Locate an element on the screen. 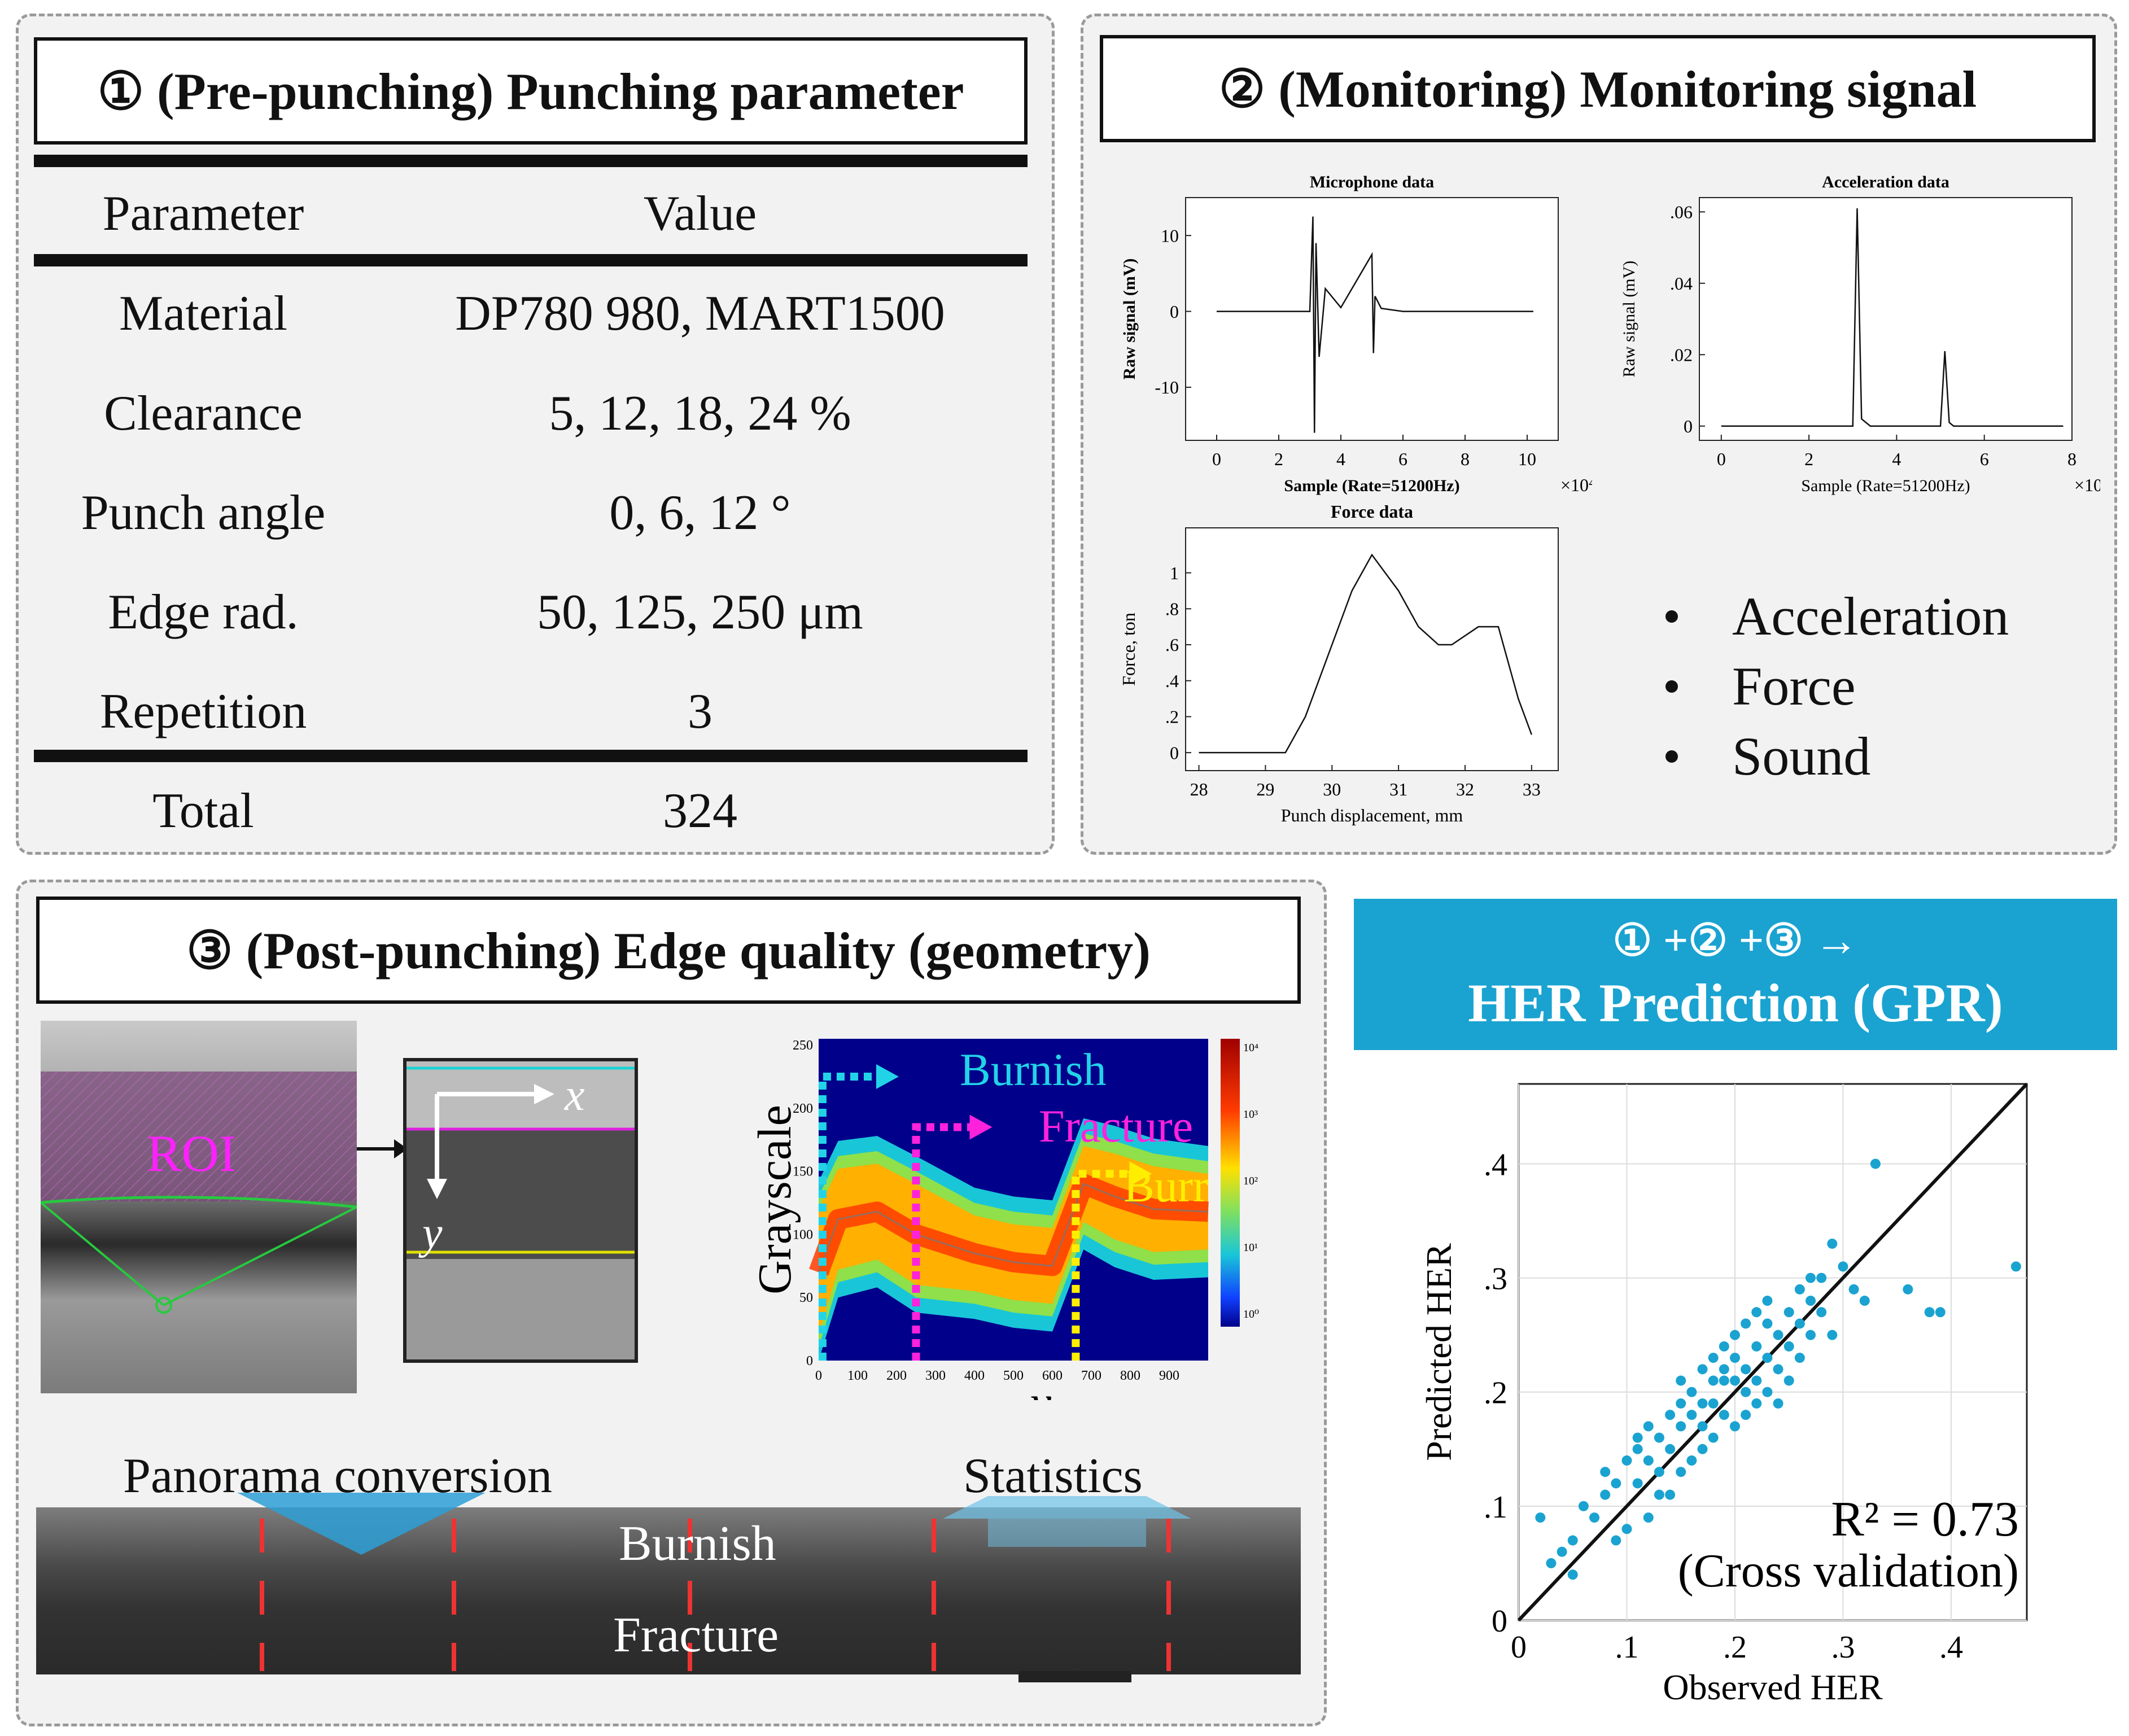  x-tick-label: 400 is located at coordinates (974, 1375).